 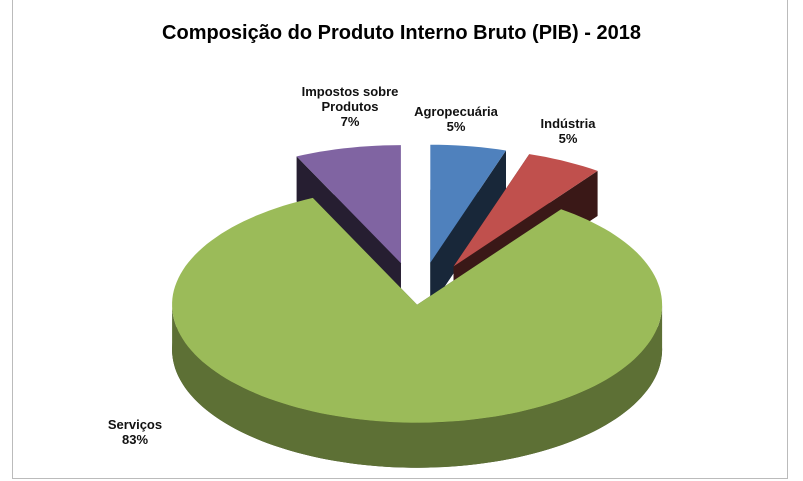 I want to click on category-label: Indústria, so click(x=568, y=123).